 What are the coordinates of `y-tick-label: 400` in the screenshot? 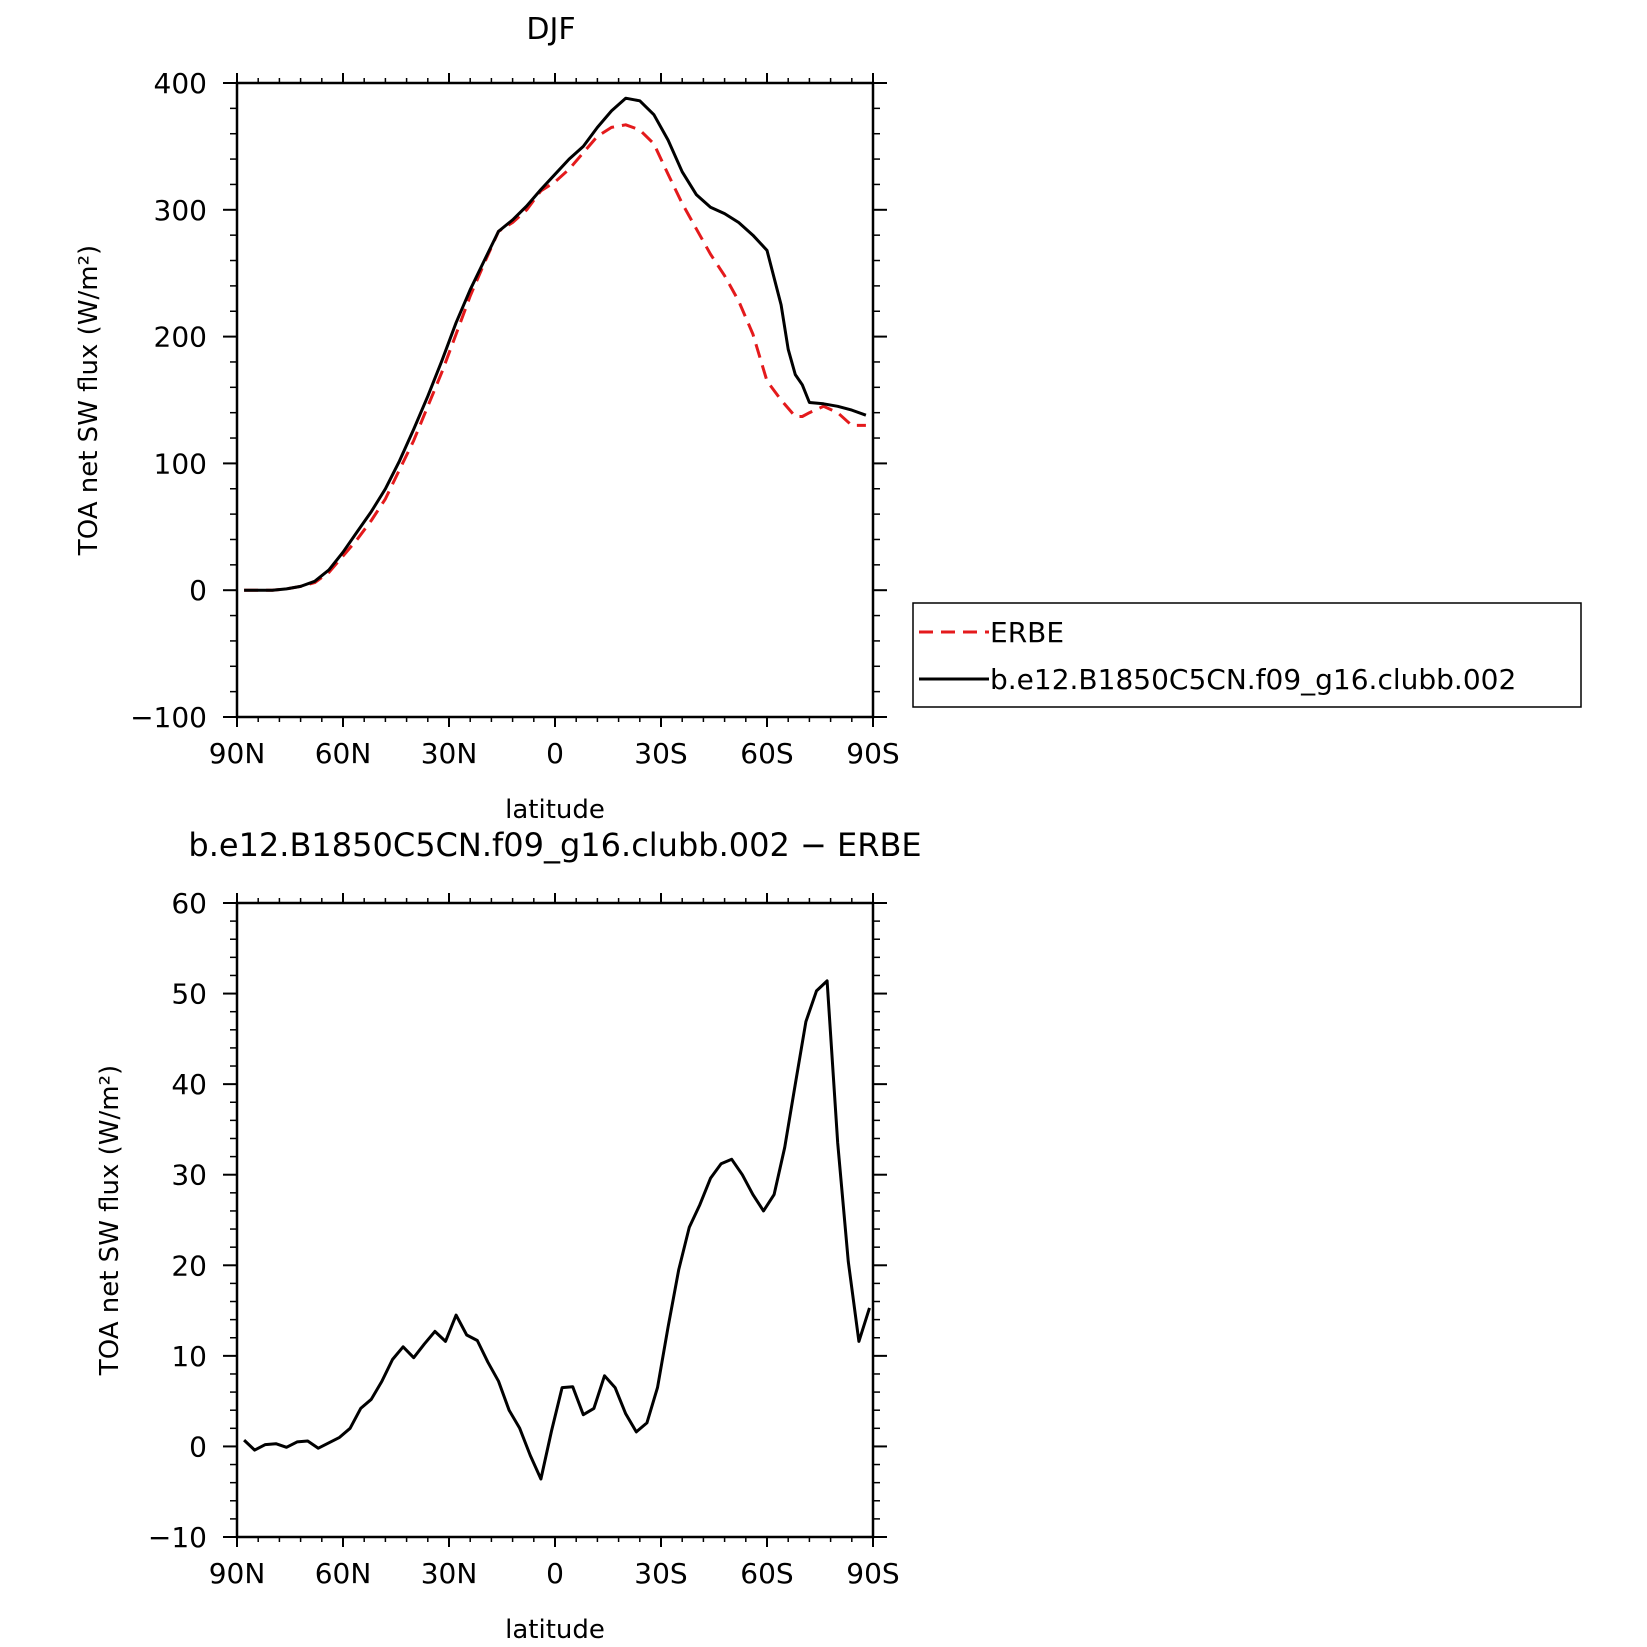 It's located at (180, 83).